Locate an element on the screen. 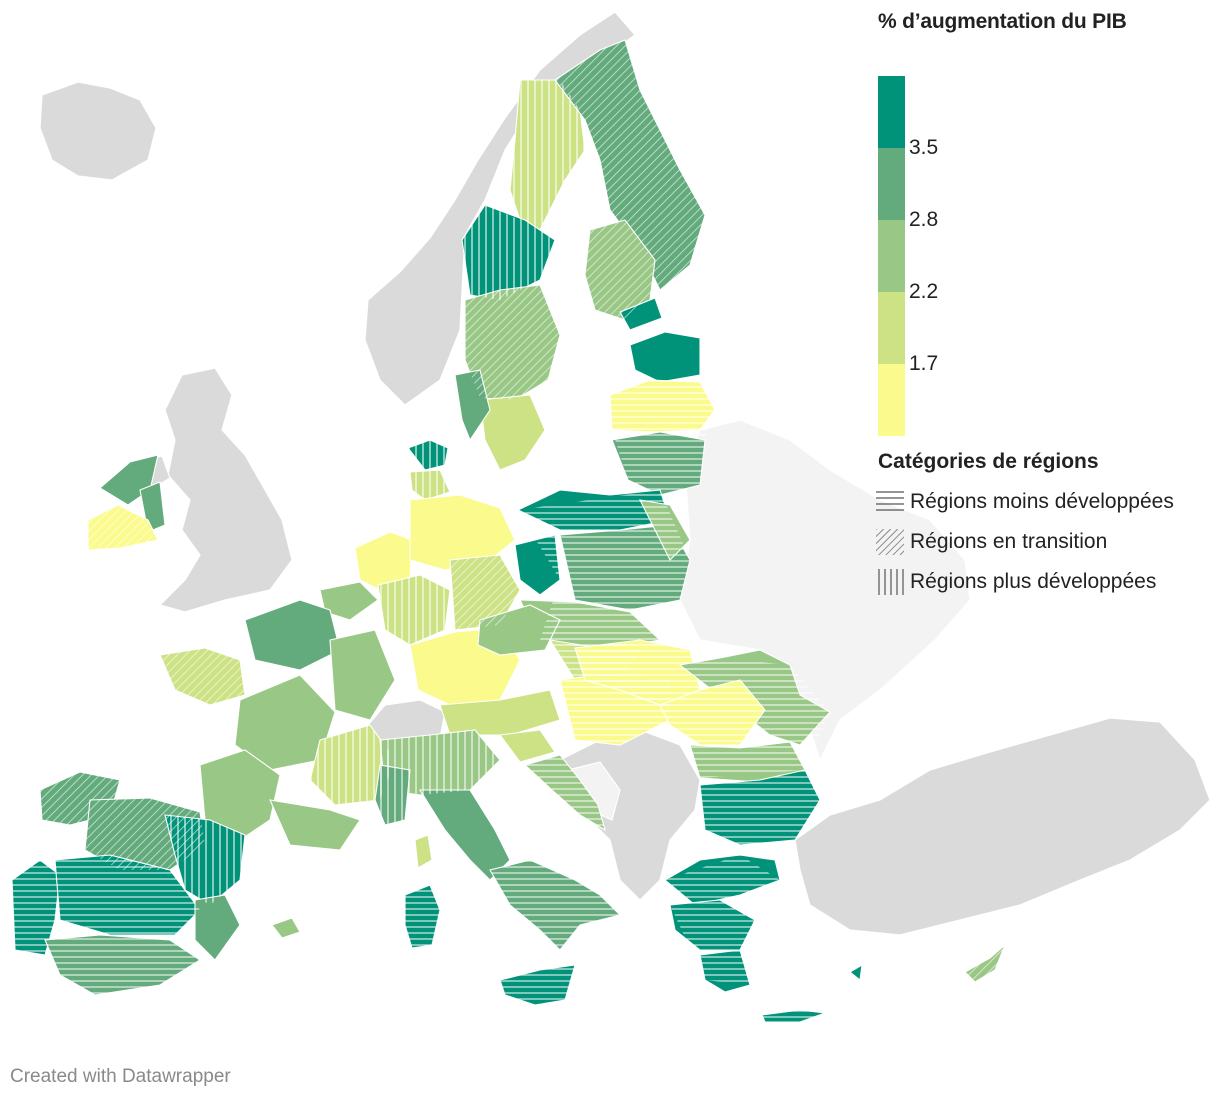  region-france-brittany is located at coordinates (202, 676).